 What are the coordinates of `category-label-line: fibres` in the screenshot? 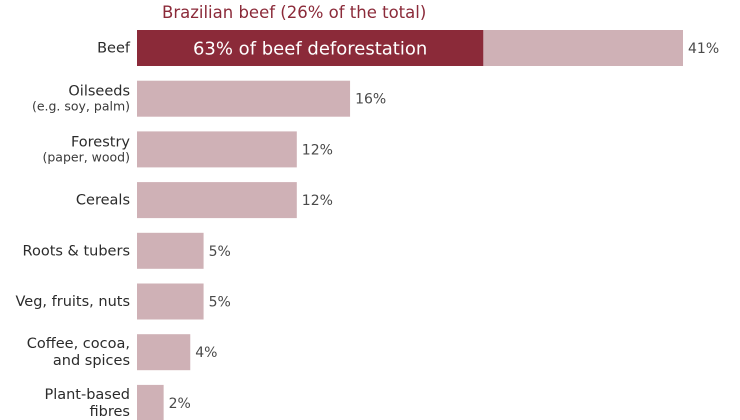 It's located at (110, 412).